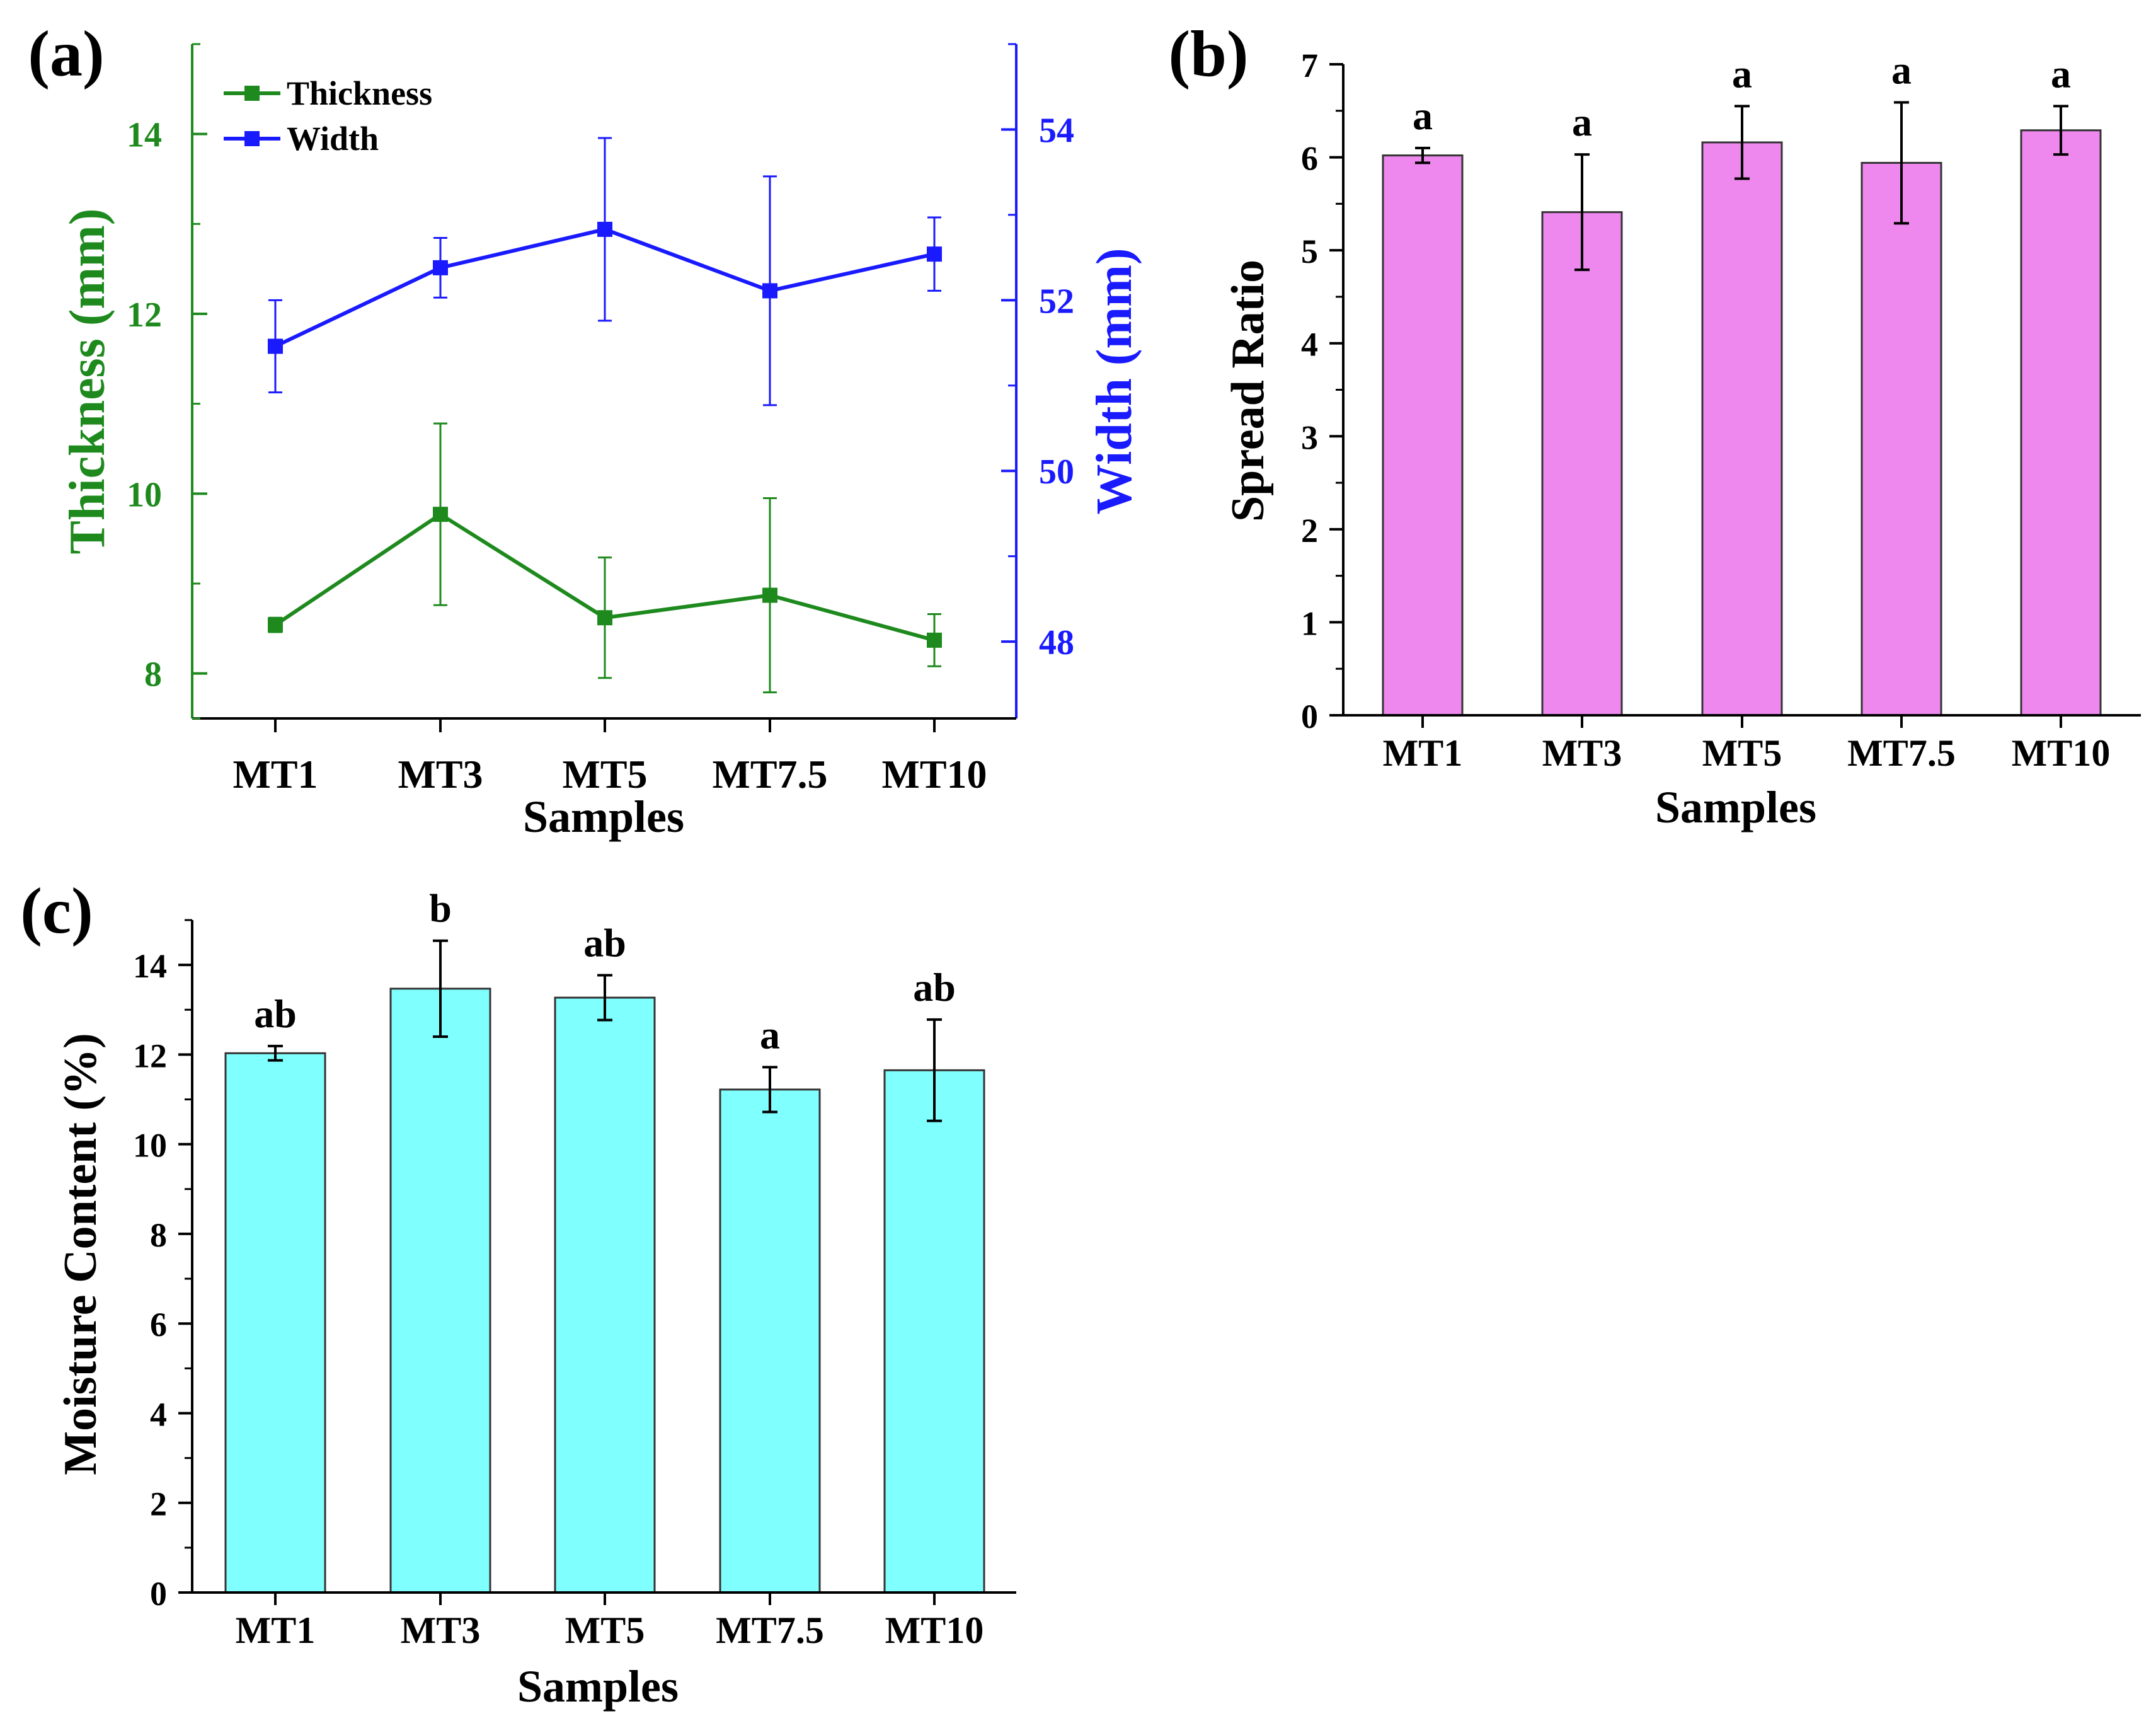 Image resolution: width=2156 pixels, height=1728 pixels. Describe the element at coordinates (604, 618) in the screenshot. I see `thickness-point-MT5` at that location.